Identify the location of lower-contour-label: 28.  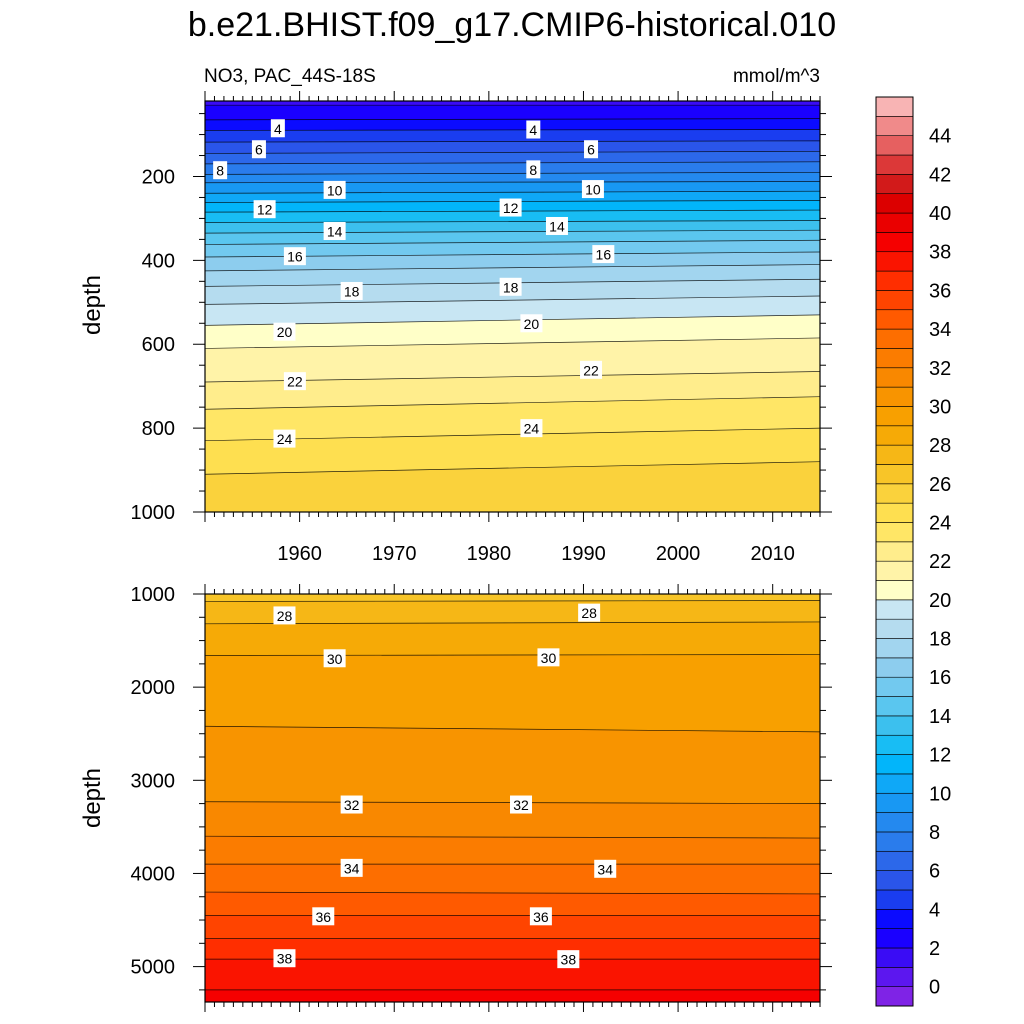
(285, 616).